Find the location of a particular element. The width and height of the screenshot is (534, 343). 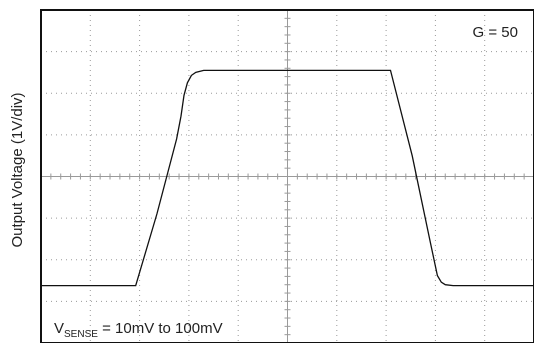

y-axis-label: Output Voltage (1V/div) is located at coordinates (17, 169).